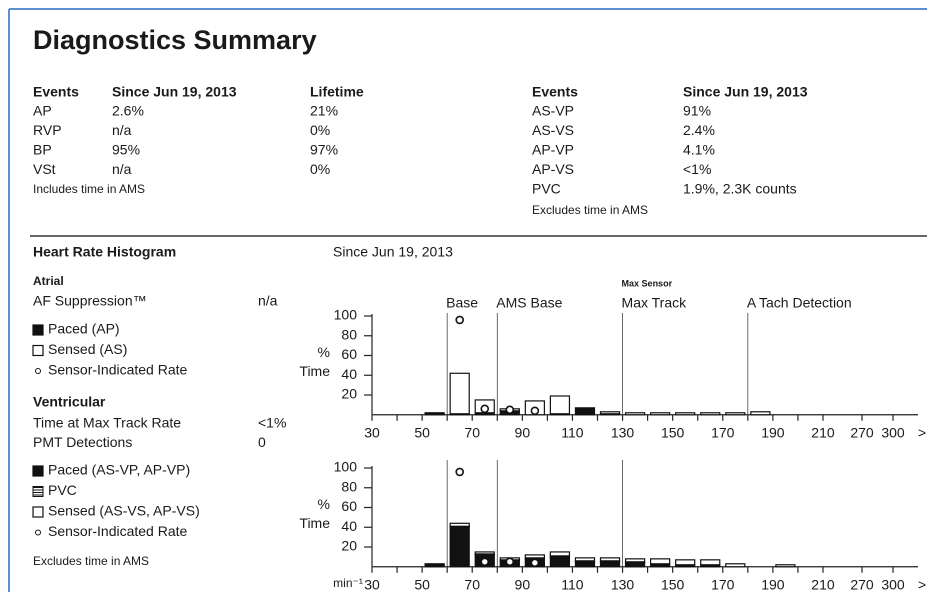 This screenshot has width=927, height=592. What do you see at coordinates (349, 354) in the screenshot?
I see `y-tick-label: 60` at bounding box center [349, 354].